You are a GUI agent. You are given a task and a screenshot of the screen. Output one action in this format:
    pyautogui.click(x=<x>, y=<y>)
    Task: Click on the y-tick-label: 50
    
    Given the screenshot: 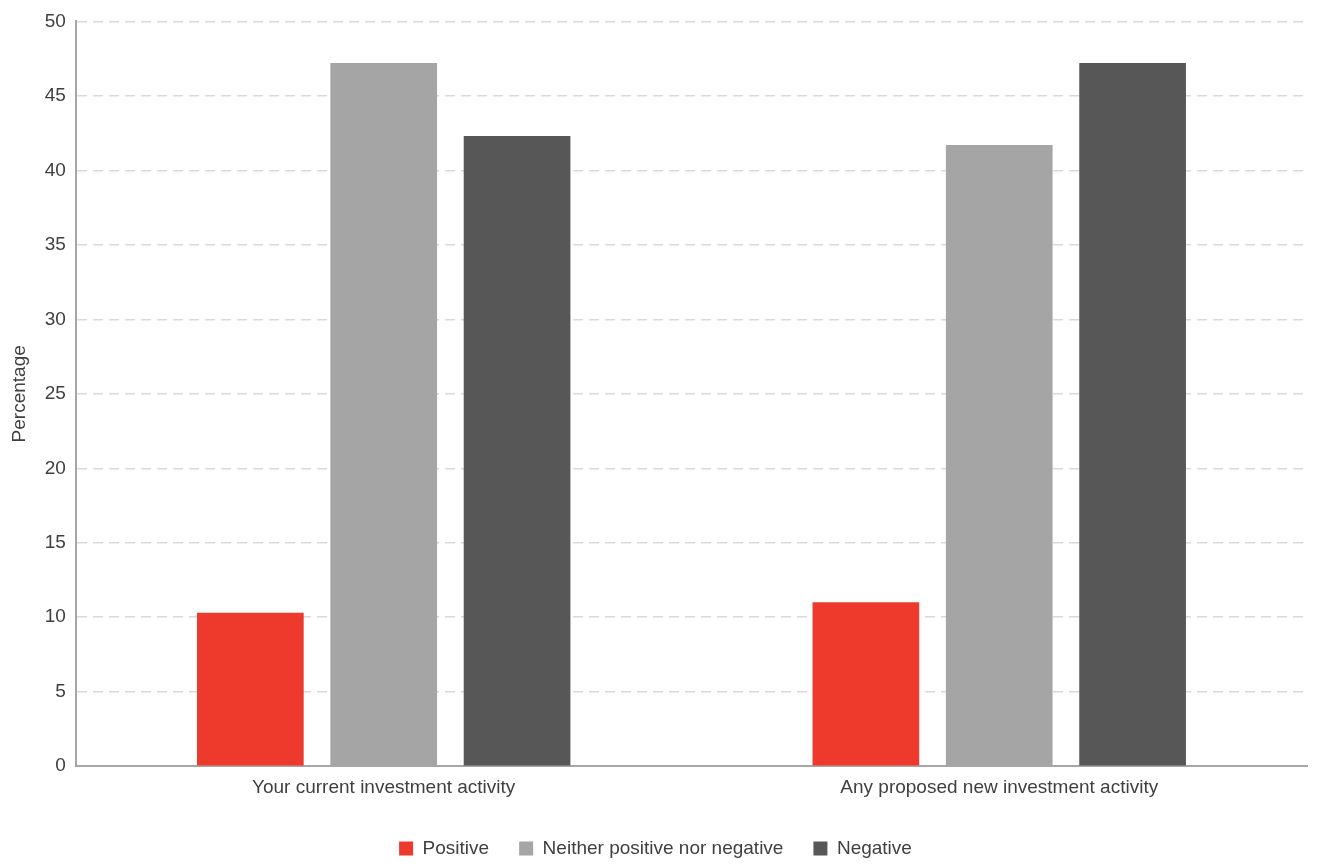 What is the action you would take?
    pyautogui.click(x=55, y=20)
    